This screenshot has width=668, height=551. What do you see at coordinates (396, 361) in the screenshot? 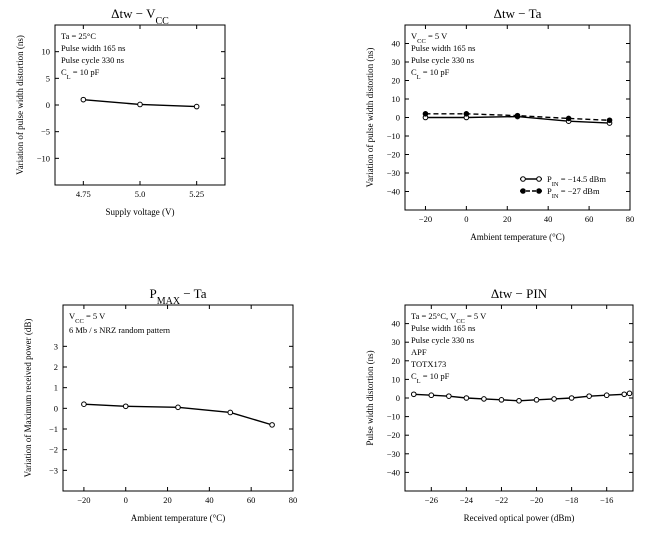
I see `y-tick-label: 20` at bounding box center [396, 361].